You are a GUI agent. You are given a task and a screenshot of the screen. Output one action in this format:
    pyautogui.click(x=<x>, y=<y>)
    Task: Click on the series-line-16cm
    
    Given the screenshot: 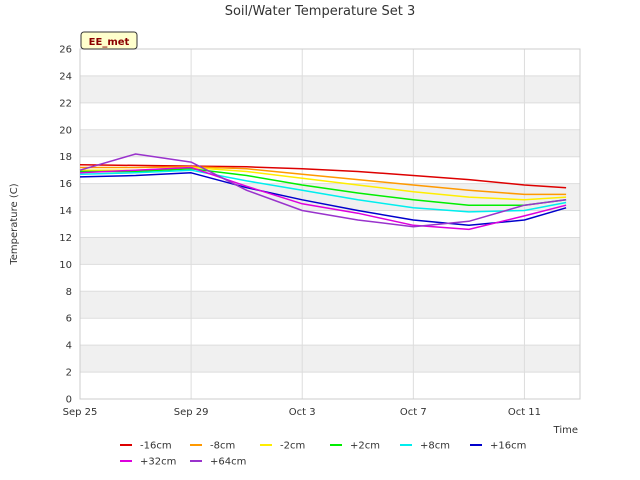 What is the action you would take?
    pyautogui.click(x=323, y=176)
    